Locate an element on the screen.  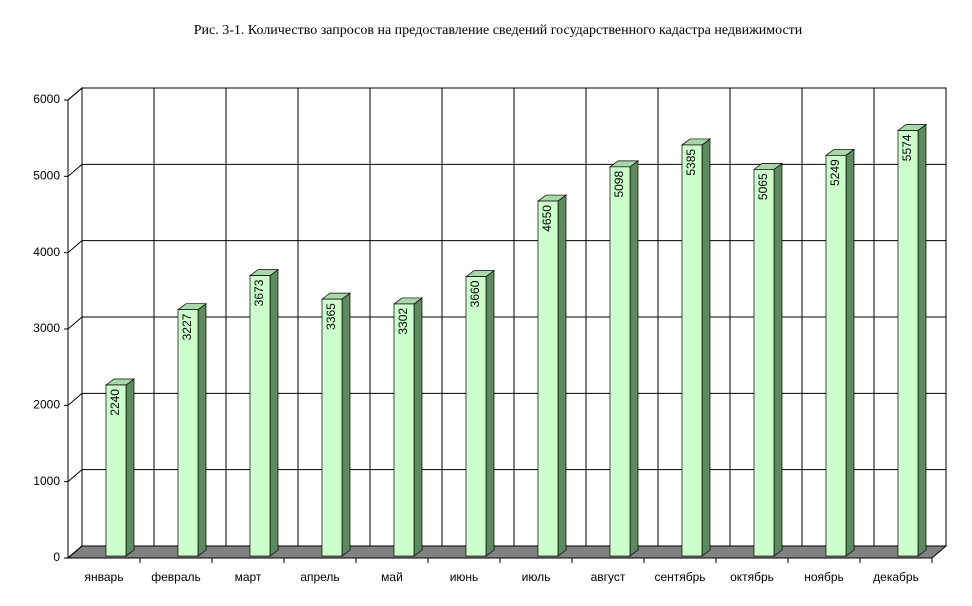
y-tick-label: 1000 is located at coordinates (46, 481).